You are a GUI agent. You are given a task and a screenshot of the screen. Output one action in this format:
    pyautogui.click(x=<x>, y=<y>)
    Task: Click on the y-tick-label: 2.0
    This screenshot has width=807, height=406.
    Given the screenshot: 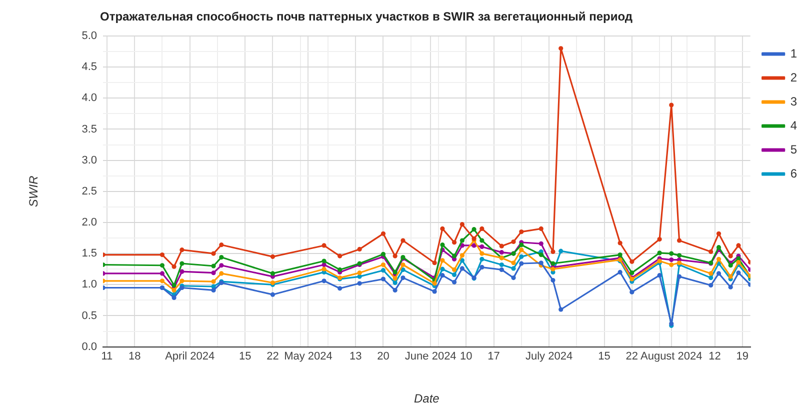 What is the action you would take?
    pyautogui.click(x=89, y=222)
    